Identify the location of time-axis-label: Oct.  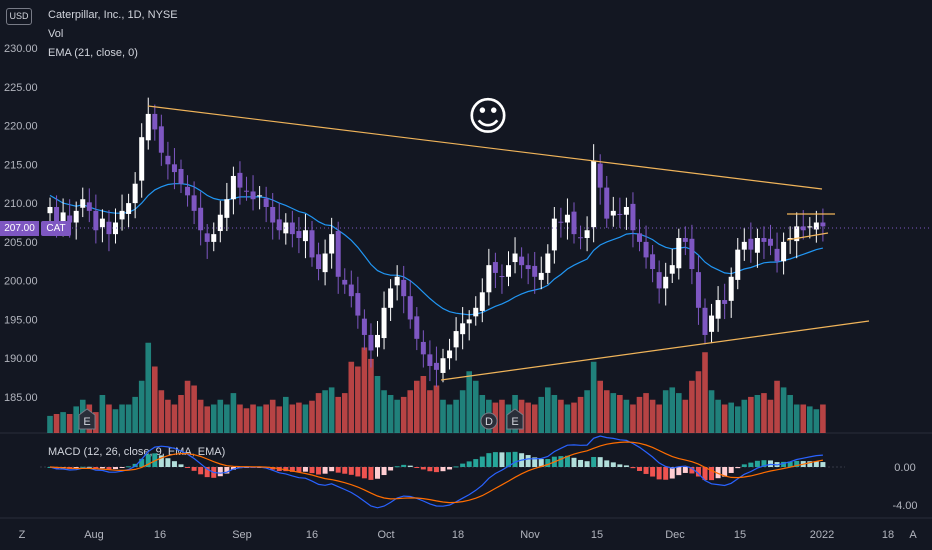
(385, 535).